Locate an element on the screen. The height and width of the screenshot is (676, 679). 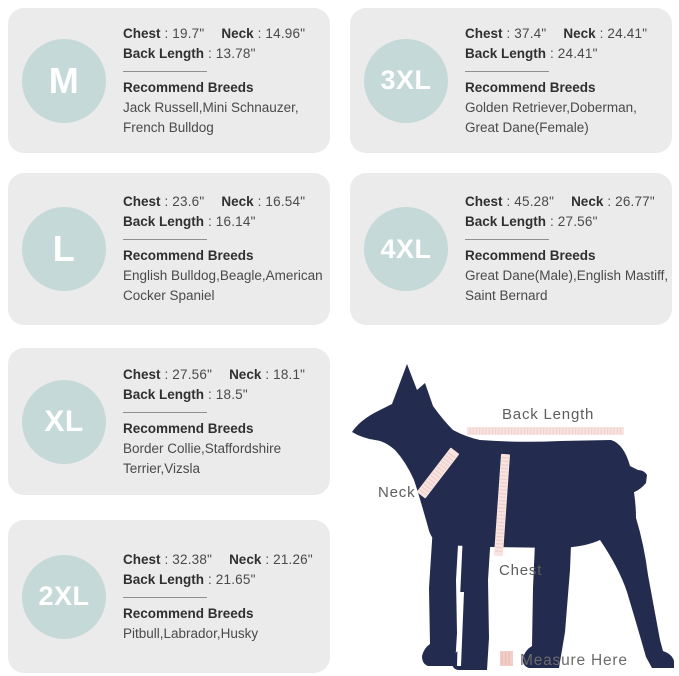
measurement-row: Back Length:24.41" is located at coordinates (531, 53).